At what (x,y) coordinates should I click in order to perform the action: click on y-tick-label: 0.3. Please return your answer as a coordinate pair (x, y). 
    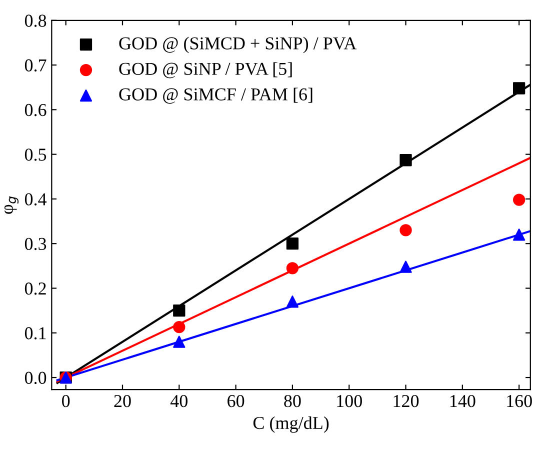
    Looking at the image, I should click on (35, 244).